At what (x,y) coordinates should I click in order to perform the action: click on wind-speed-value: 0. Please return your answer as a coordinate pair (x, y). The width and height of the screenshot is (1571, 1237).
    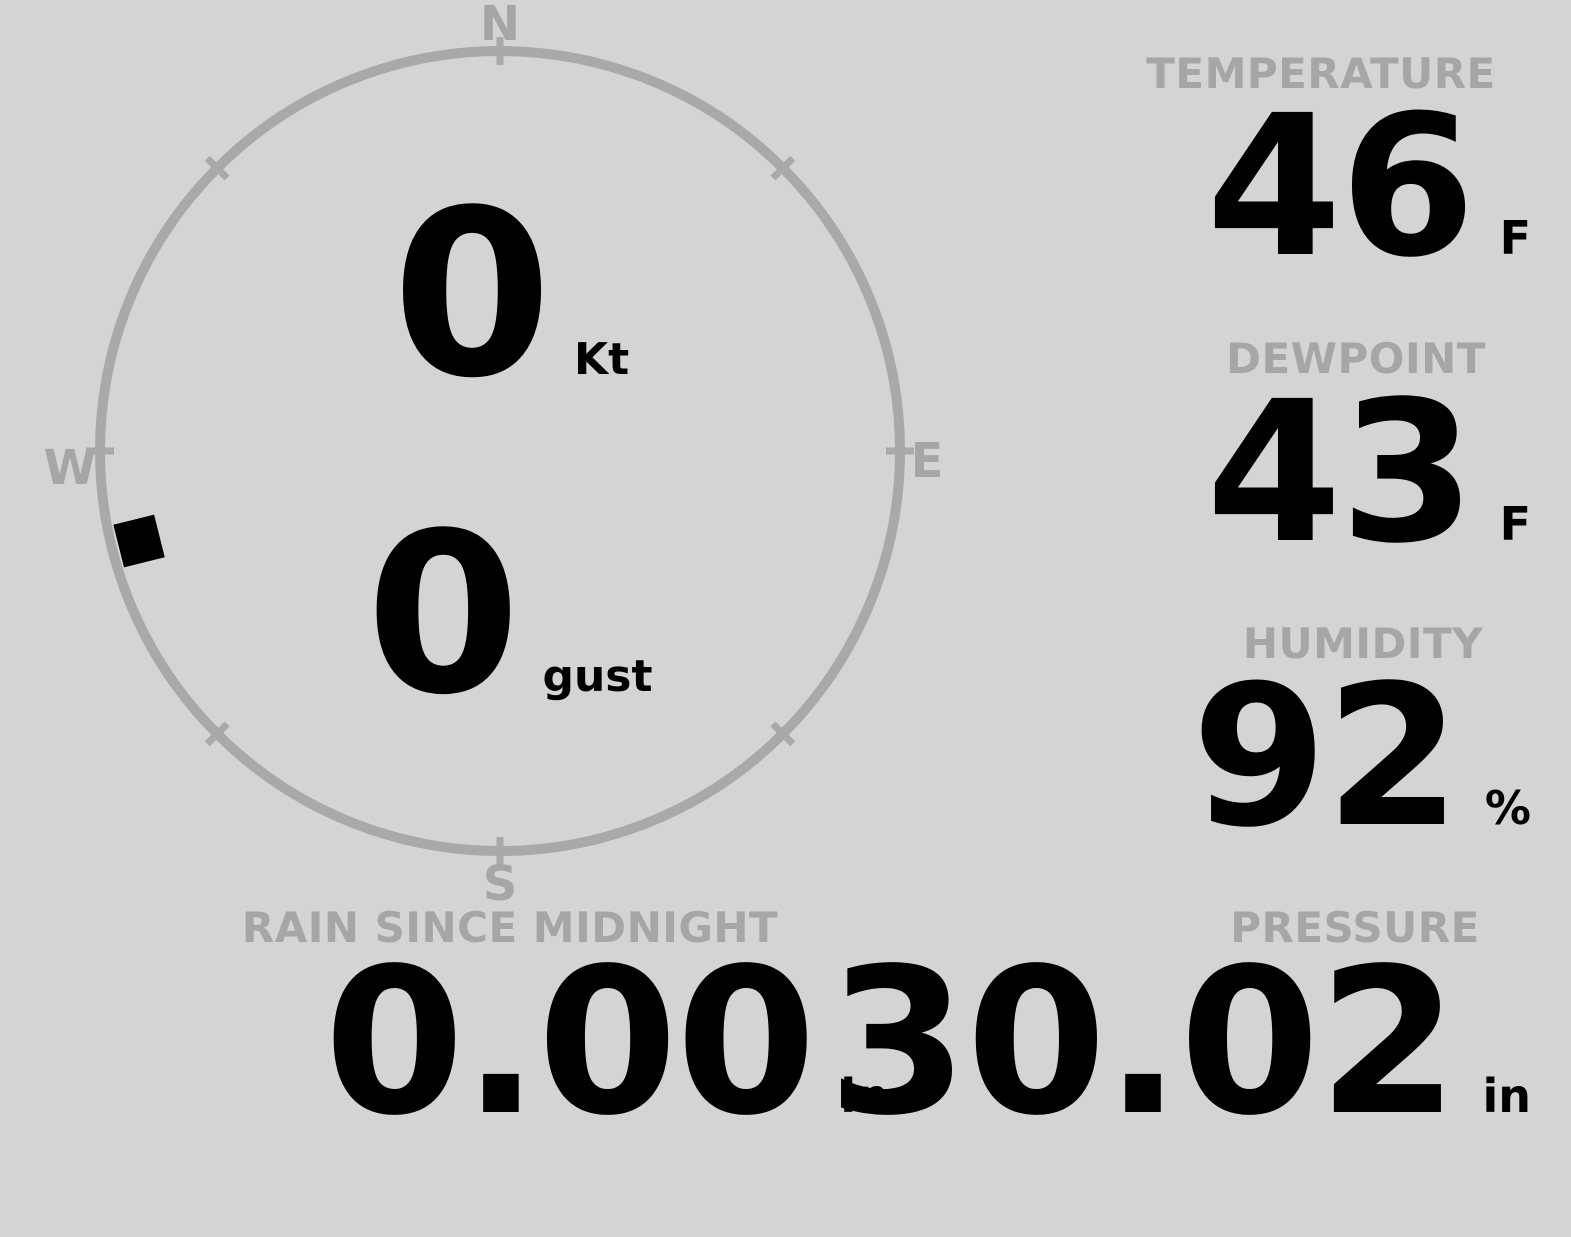
    Looking at the image, I should click on (472, 295).